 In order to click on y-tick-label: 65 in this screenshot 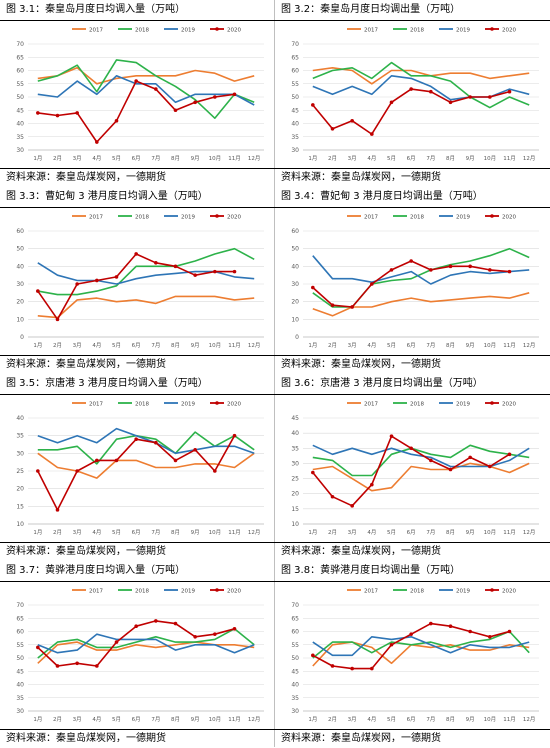, I will do `click(295, 57)`.